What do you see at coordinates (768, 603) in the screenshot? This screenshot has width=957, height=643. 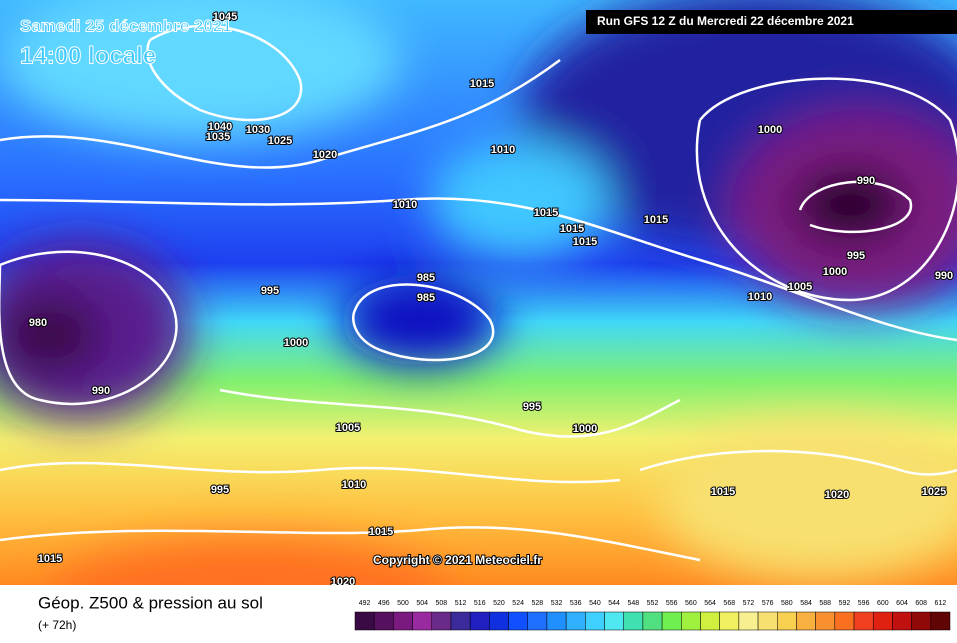 I see `scale-label: 576` at bounding box center [768, 603].